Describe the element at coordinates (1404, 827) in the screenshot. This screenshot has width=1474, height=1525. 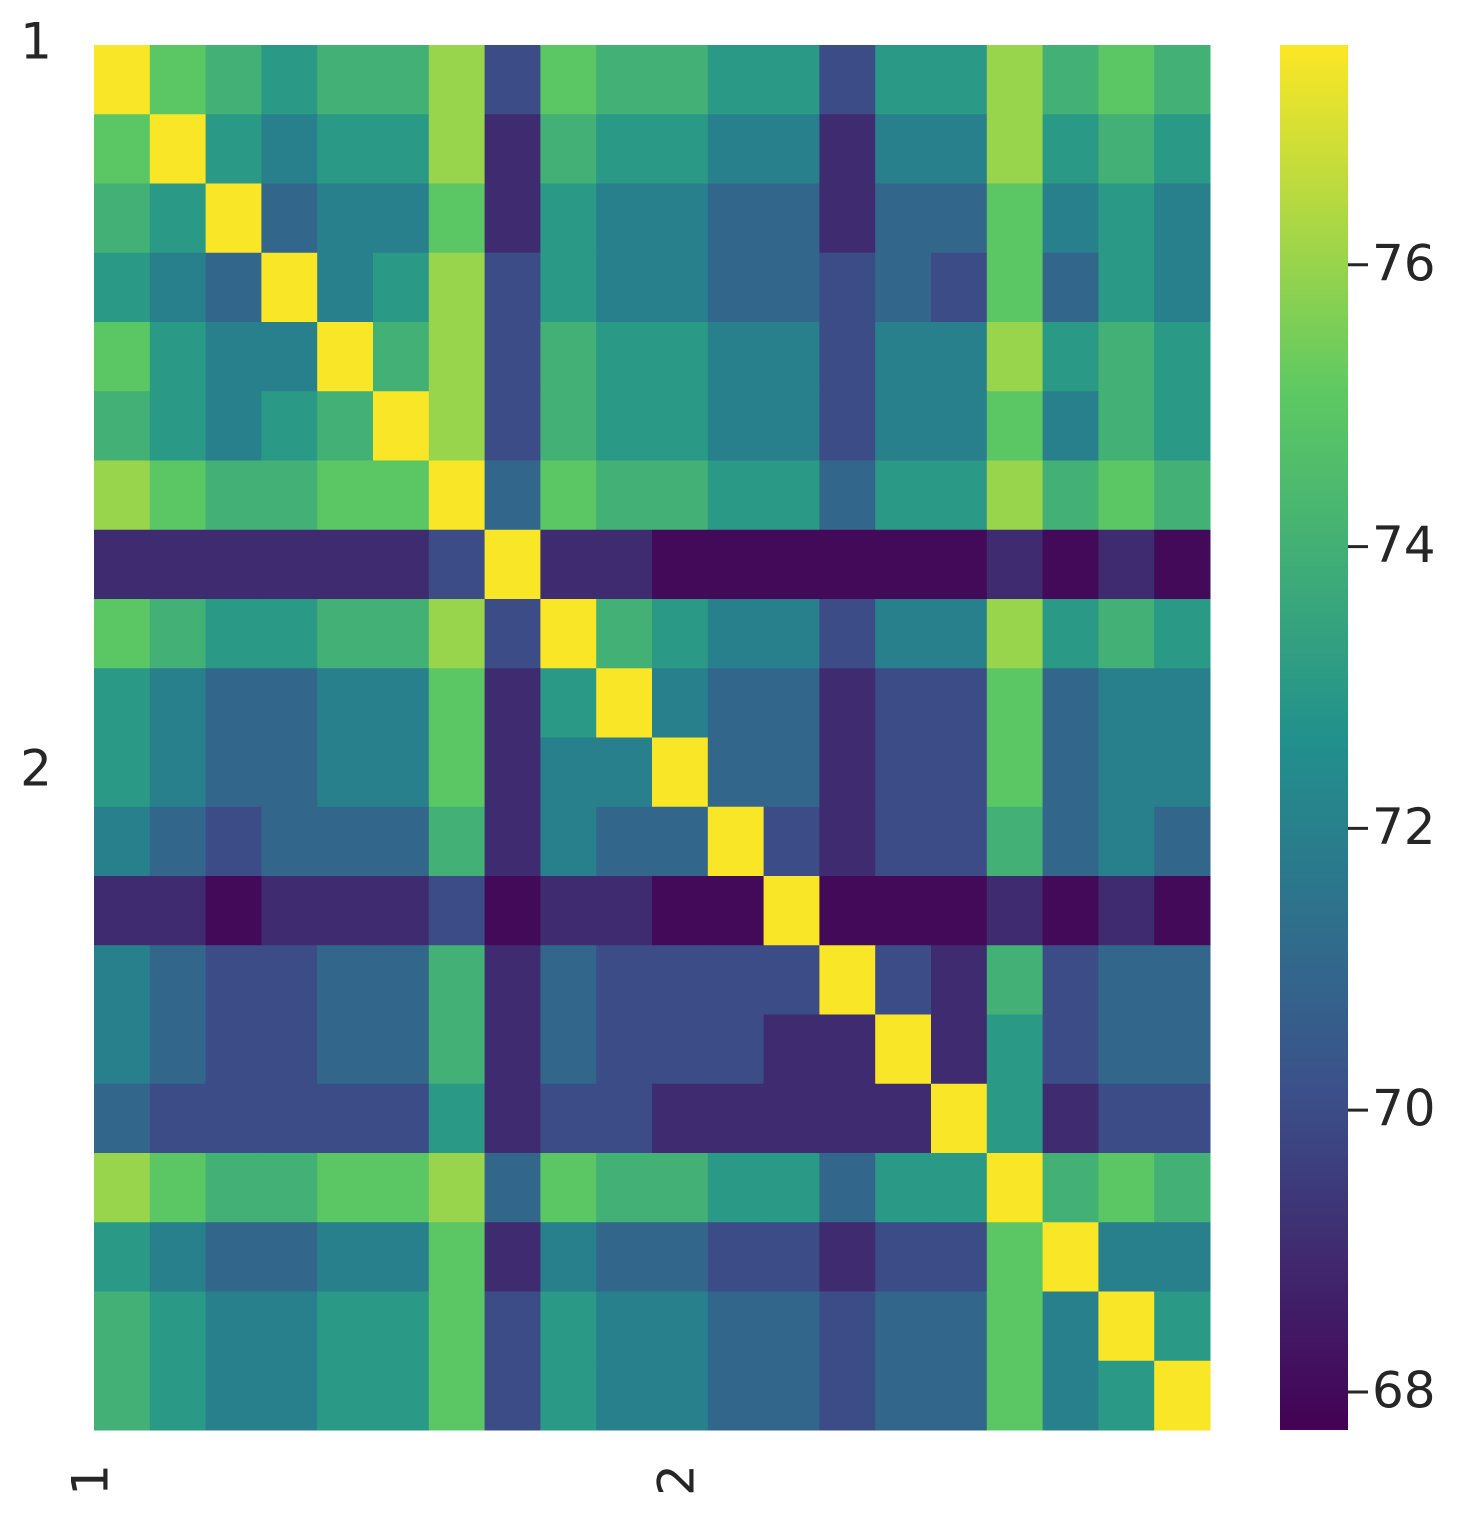
I see `colorbar-tick-label: 72` at that location.